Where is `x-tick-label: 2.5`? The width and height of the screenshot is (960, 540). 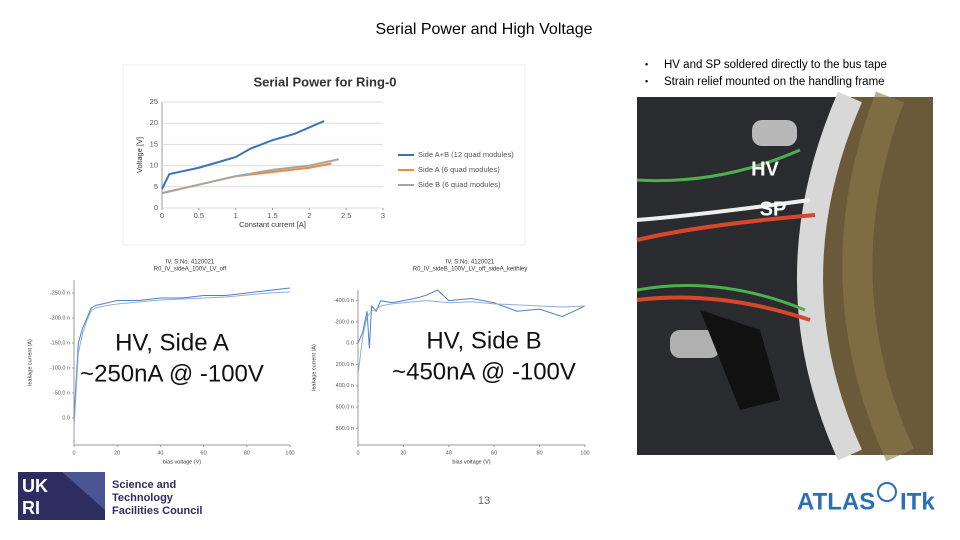 x-tick-label: 2.5 is located at coordinates (346, 215).